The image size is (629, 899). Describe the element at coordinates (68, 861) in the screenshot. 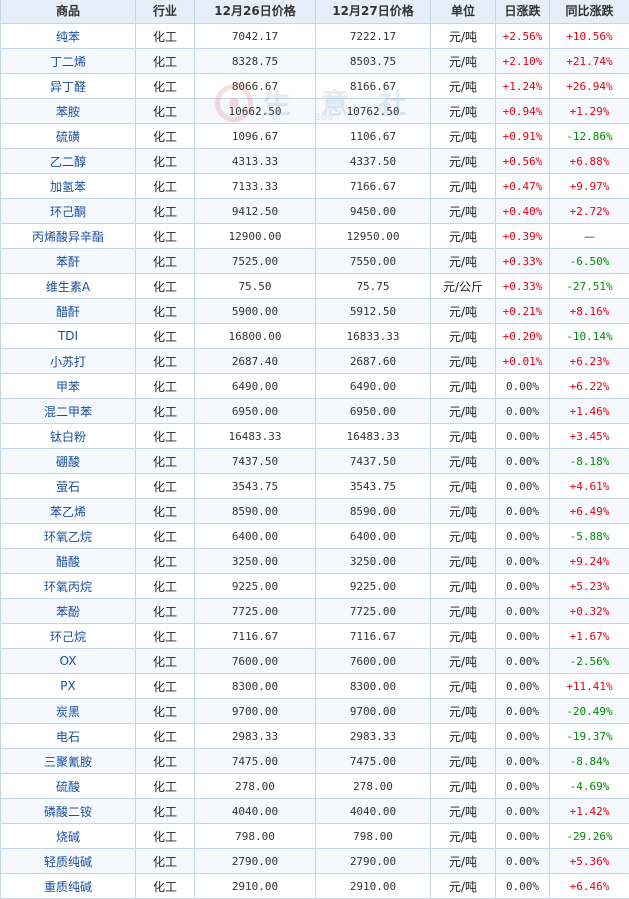

I see `commodity-name-link: 轻质纯碱` at that location.